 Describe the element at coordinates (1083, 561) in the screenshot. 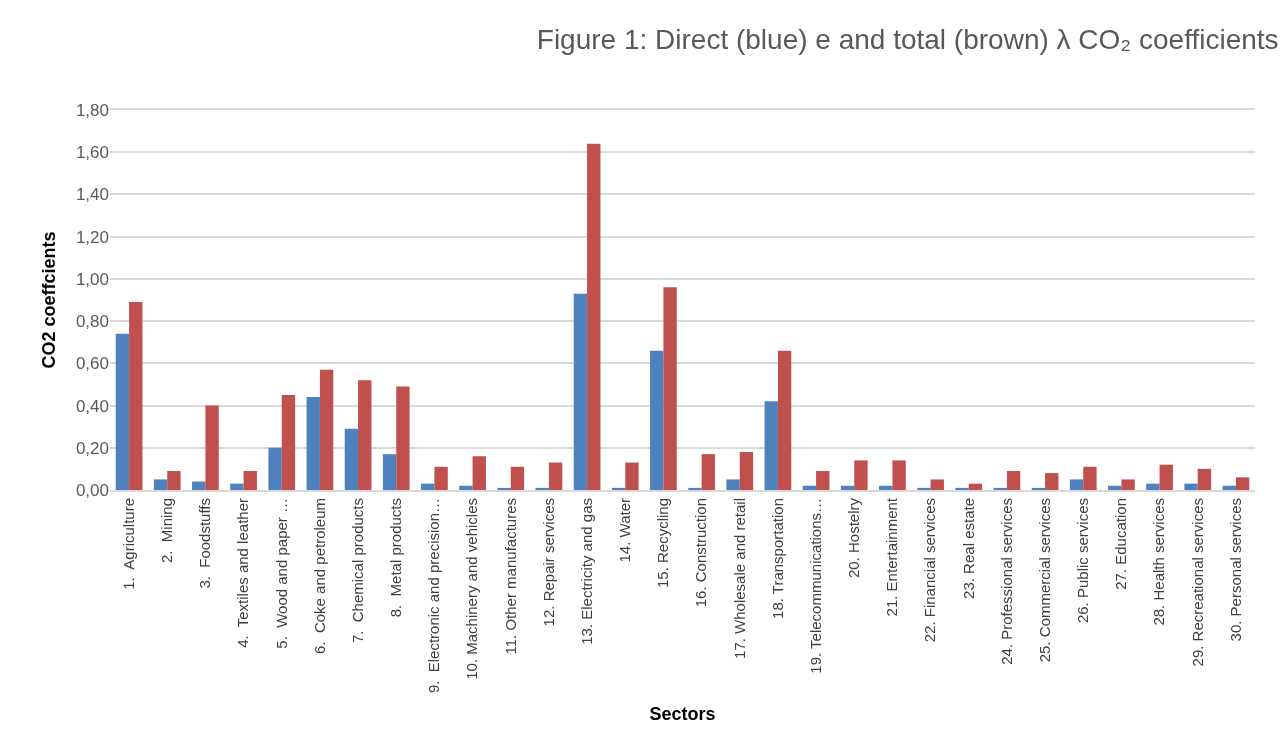

I see `x-tick-label: 26. Public services` at that location.